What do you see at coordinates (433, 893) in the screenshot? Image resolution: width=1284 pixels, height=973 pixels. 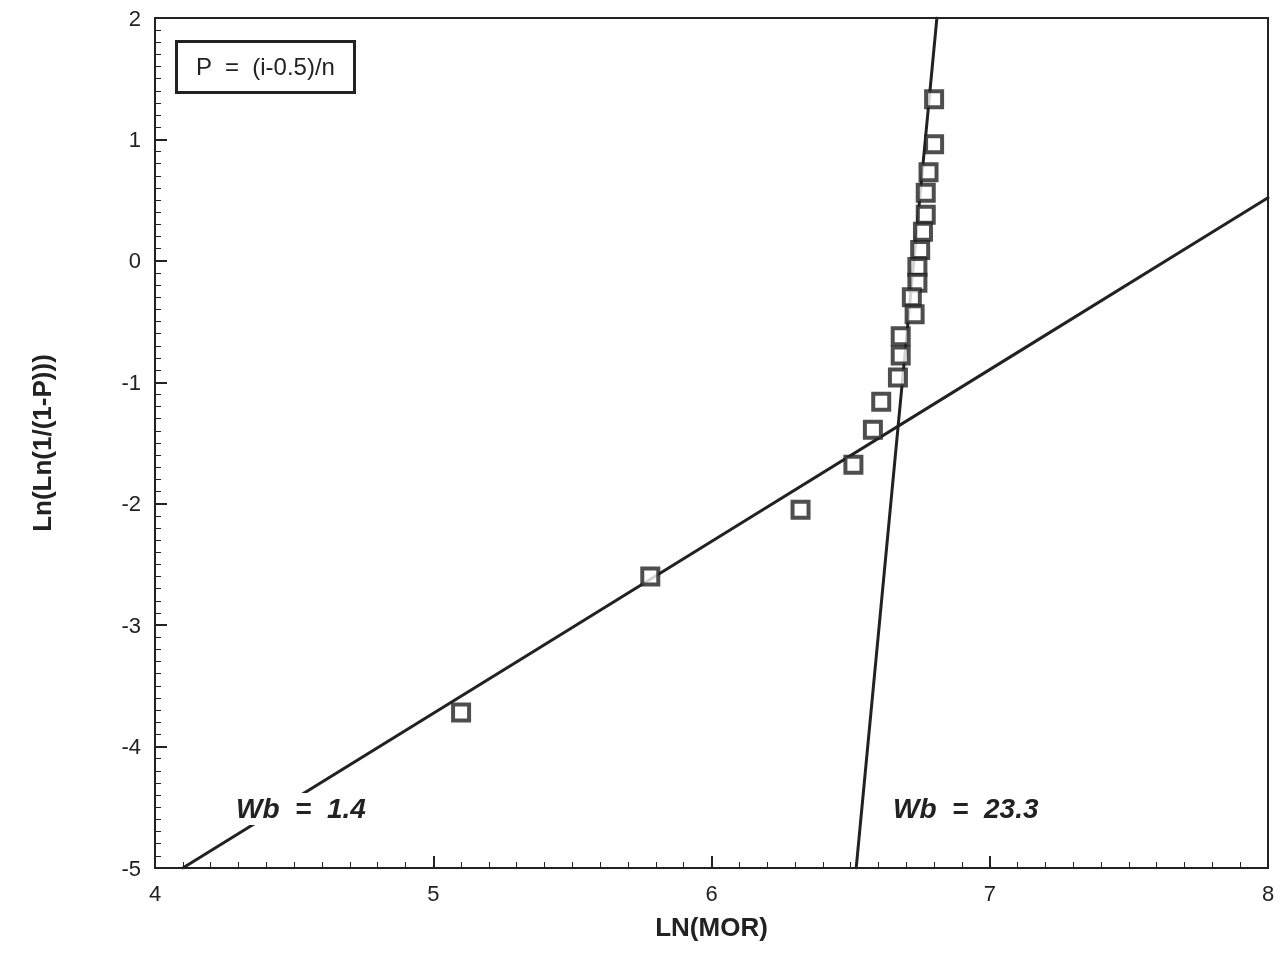 I see `x-tick-label: 5` at bounding box center [433, 893].